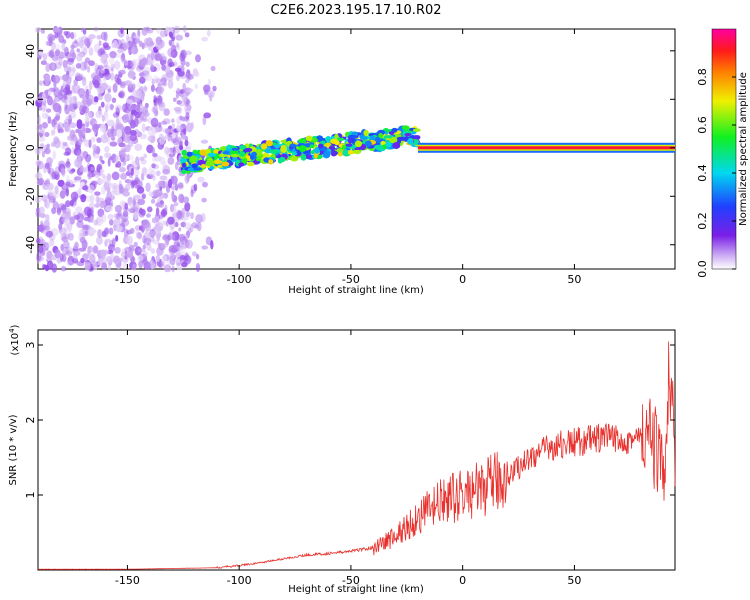 The image size is (750, 600). What do you see at coordinates (702, 221) in the screenshot?
I see `colorbar-tick-label: 0.2` at bounding box center [702, 221].